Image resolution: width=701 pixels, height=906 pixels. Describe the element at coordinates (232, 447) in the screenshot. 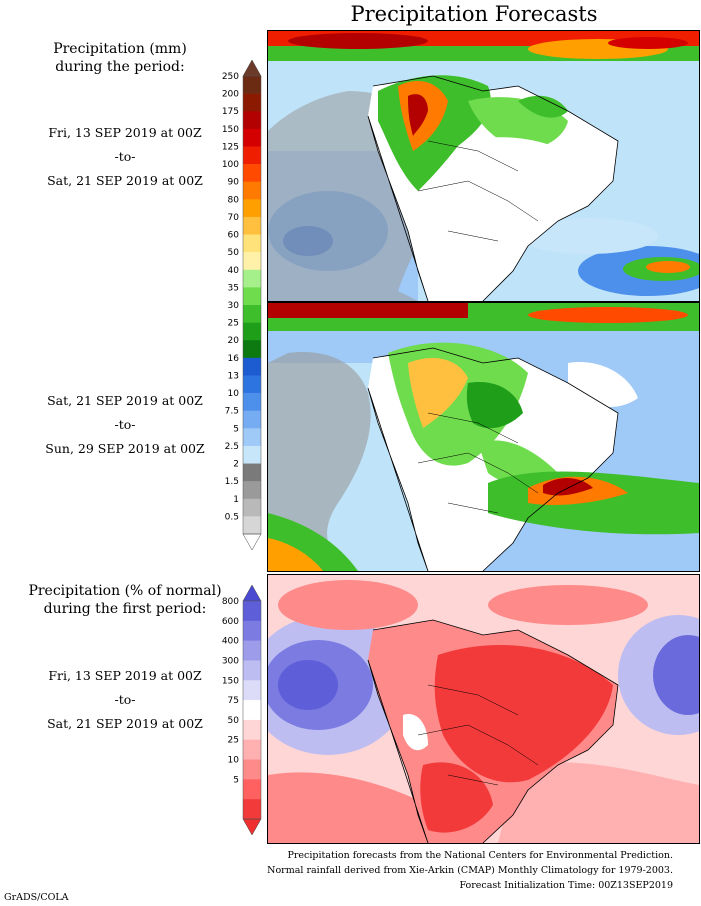

I see `colorbar-tick-label: 2.5` at that location.